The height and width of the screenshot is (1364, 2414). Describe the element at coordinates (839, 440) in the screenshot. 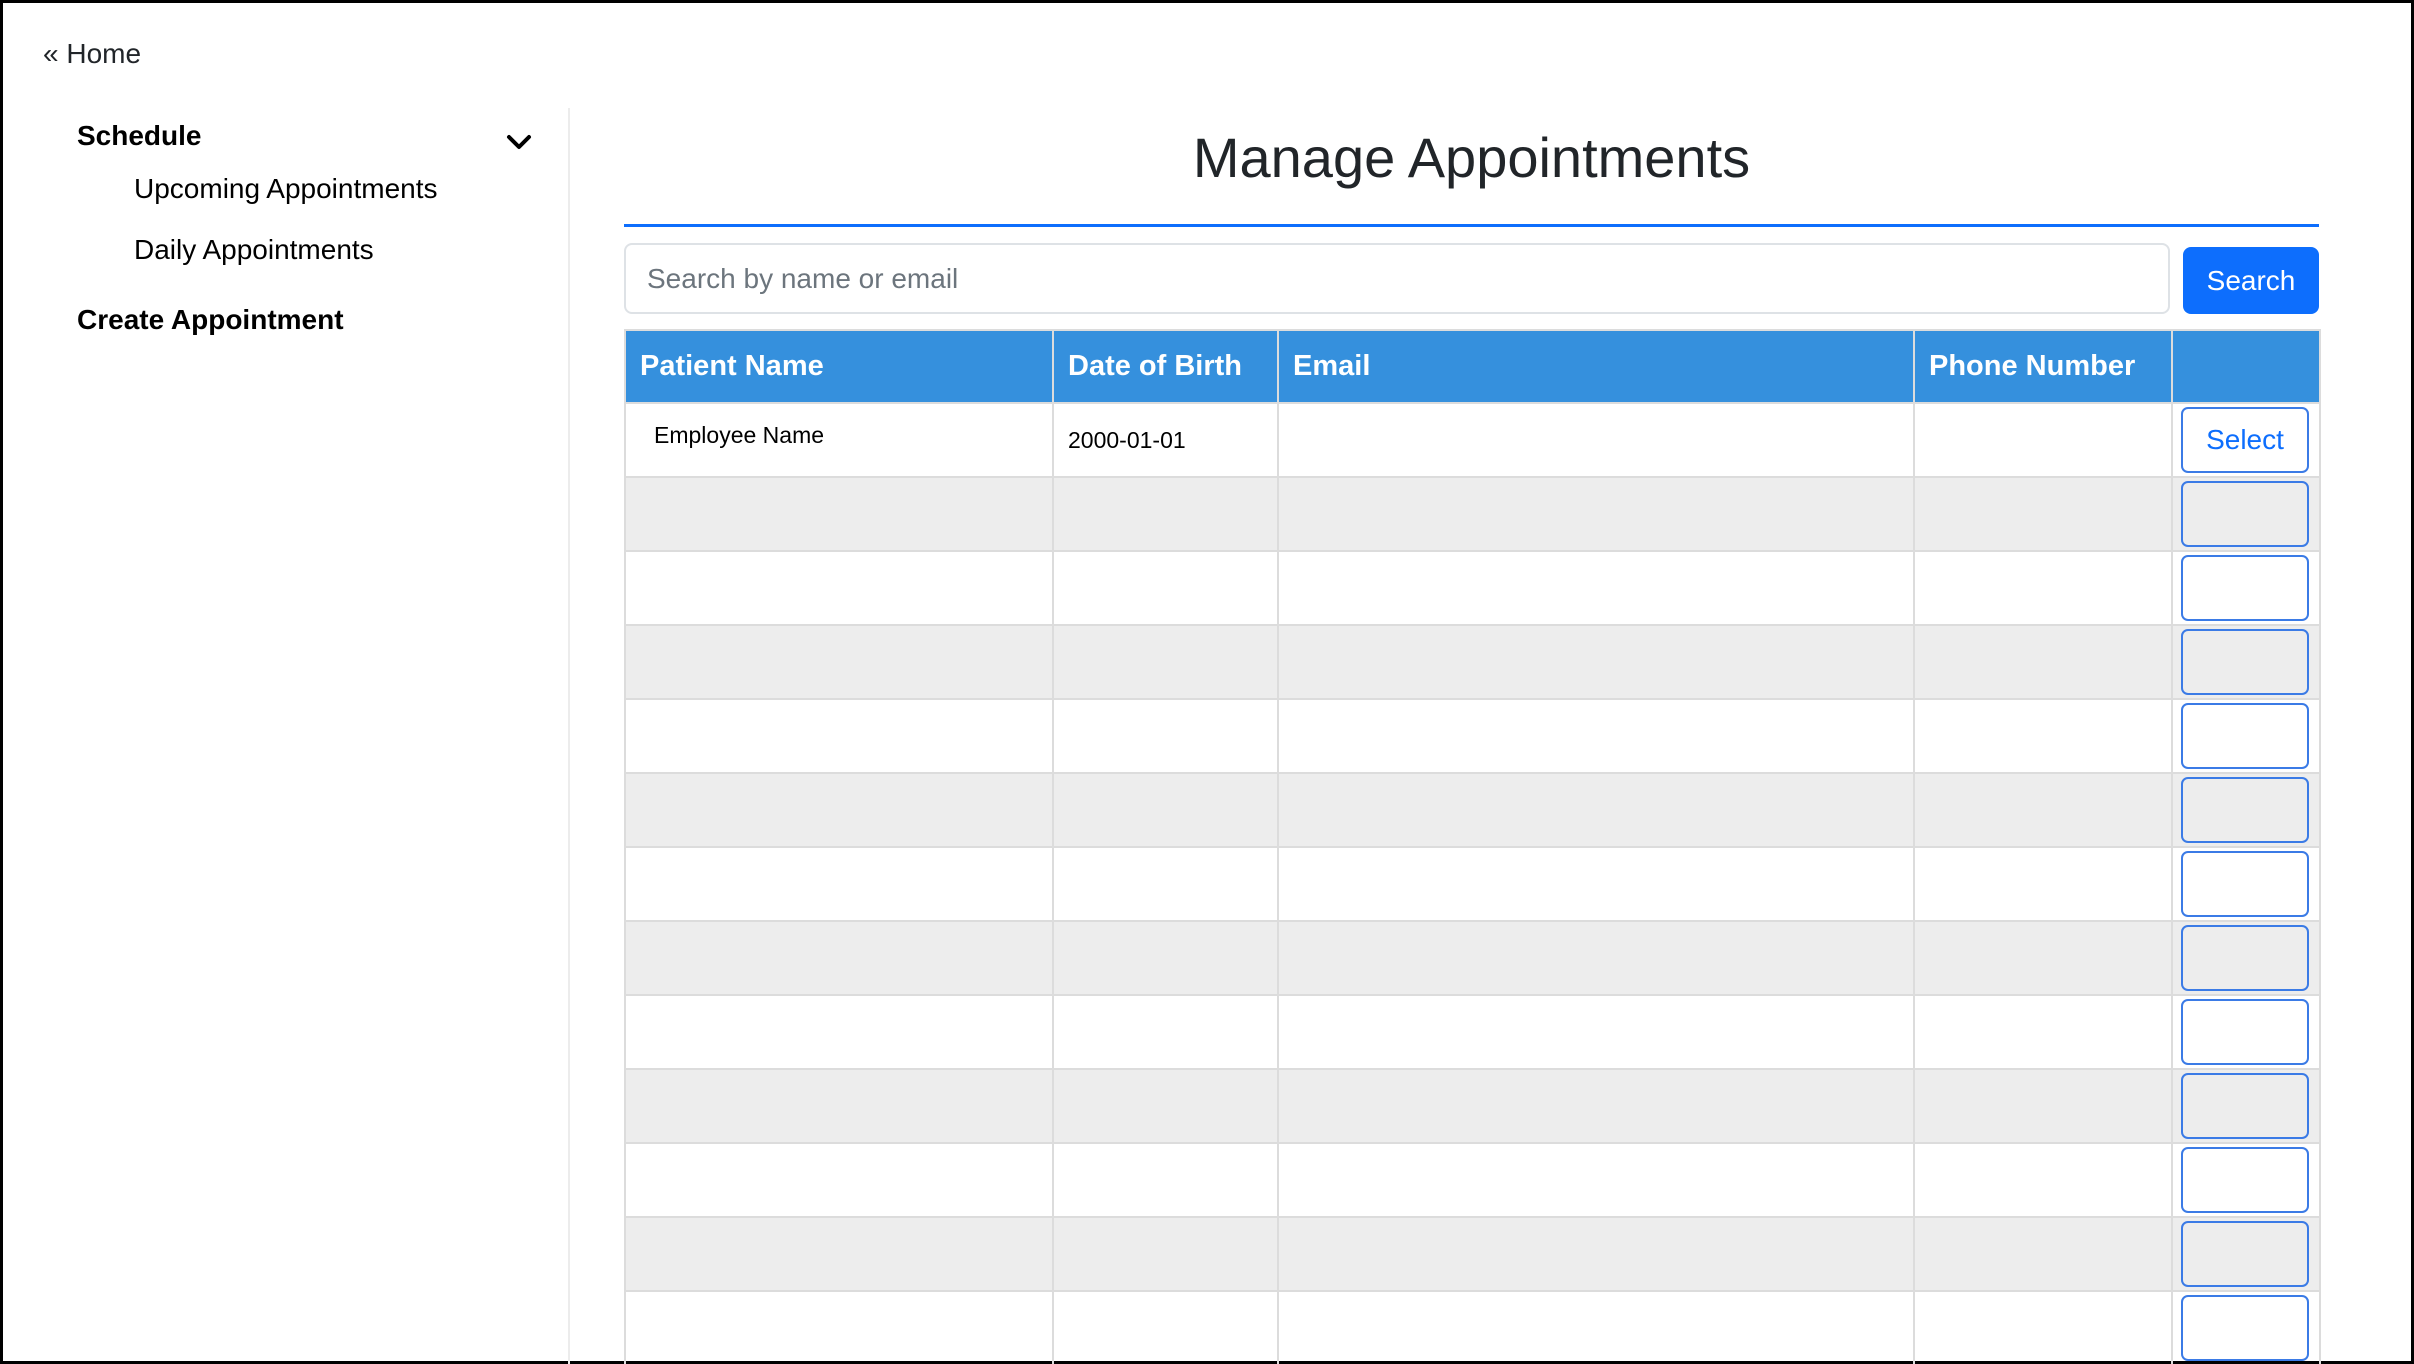

I see `patient-name-cell: Employee Name` at that location.